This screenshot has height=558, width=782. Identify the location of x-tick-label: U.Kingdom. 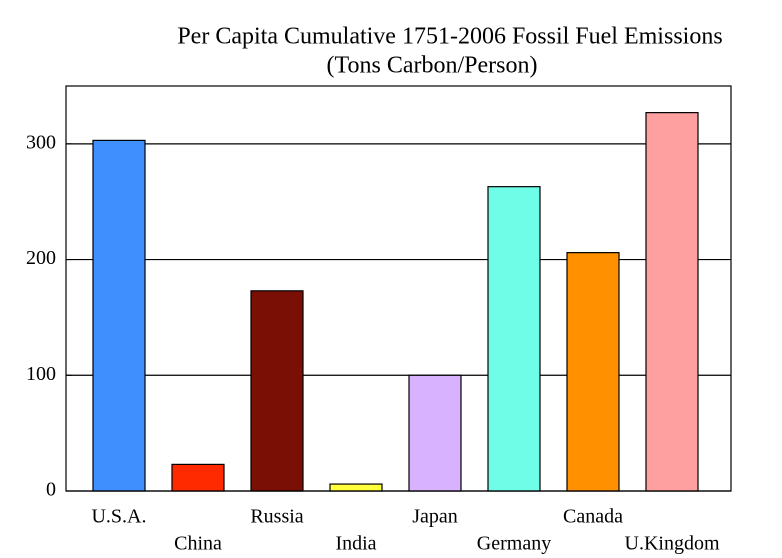
(672, 544).